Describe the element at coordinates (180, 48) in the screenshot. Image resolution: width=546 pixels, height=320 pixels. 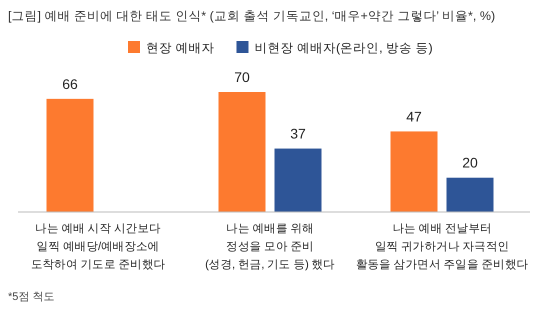
I see `legend-label: 현장 예배자` at that location.